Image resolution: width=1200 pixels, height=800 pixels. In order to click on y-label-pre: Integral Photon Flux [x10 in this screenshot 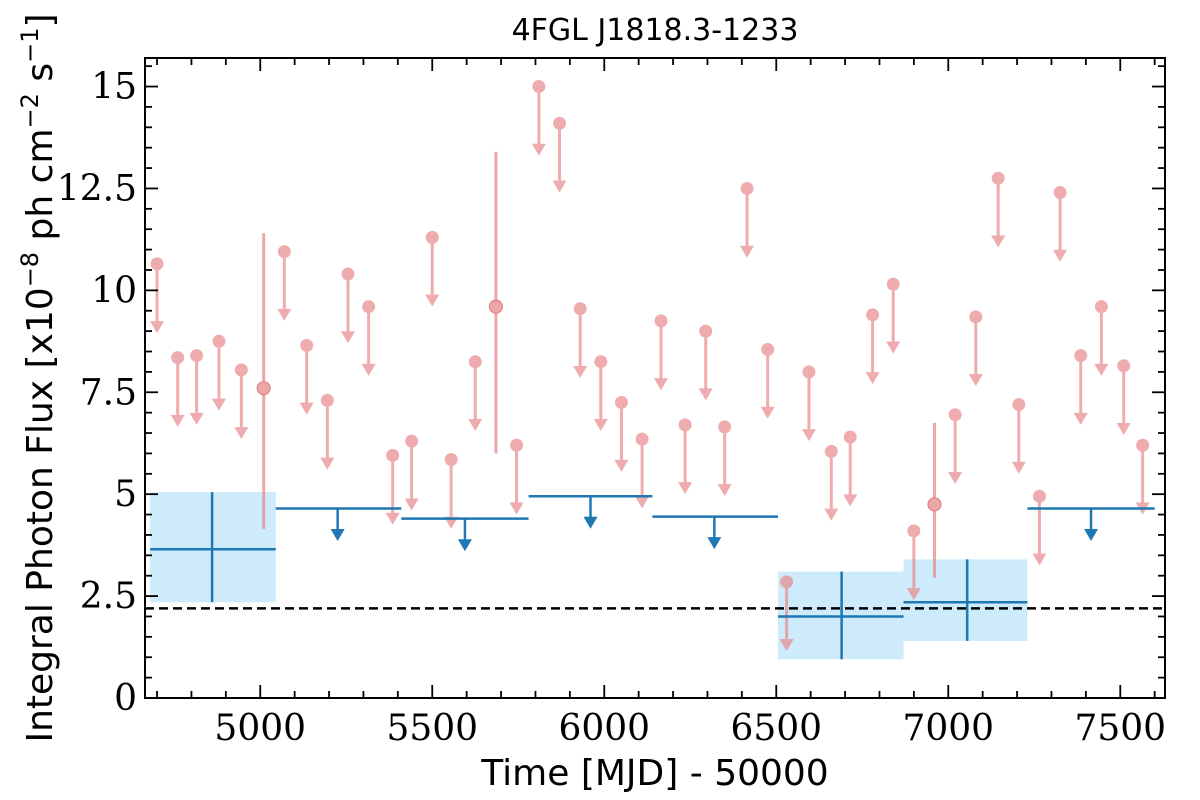, I will do `click(40, 514)`.